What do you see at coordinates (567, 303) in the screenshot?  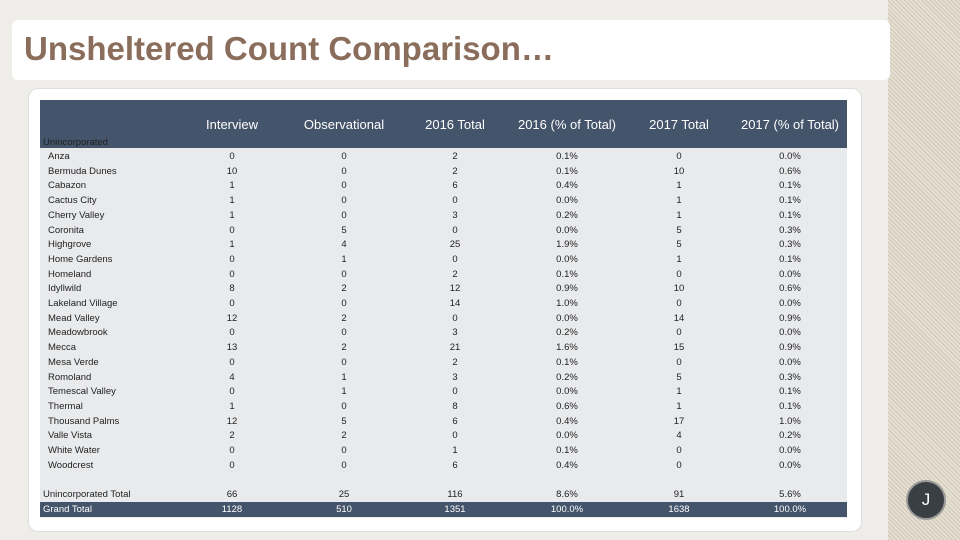 I see `cell: 1.0%` at bounding box center [567, 303].